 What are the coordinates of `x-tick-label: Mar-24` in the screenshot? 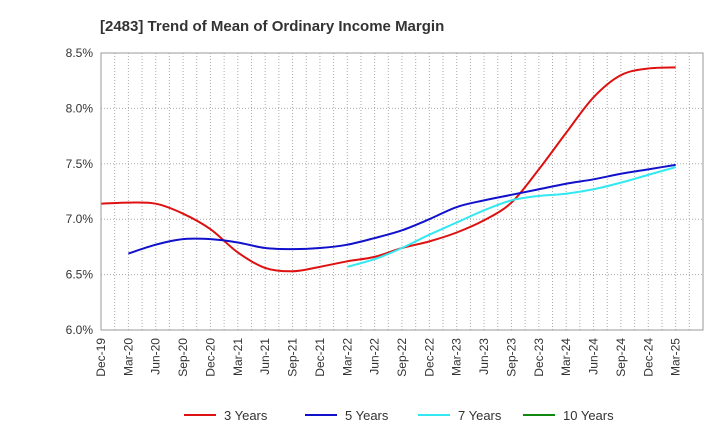 It's located at (566, 357).